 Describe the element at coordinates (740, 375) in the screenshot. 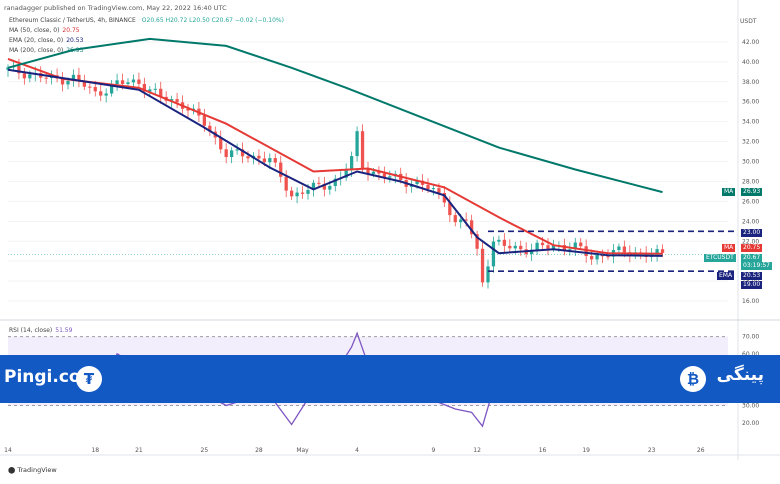

I see `brand-right-text: پینگی` at that location.